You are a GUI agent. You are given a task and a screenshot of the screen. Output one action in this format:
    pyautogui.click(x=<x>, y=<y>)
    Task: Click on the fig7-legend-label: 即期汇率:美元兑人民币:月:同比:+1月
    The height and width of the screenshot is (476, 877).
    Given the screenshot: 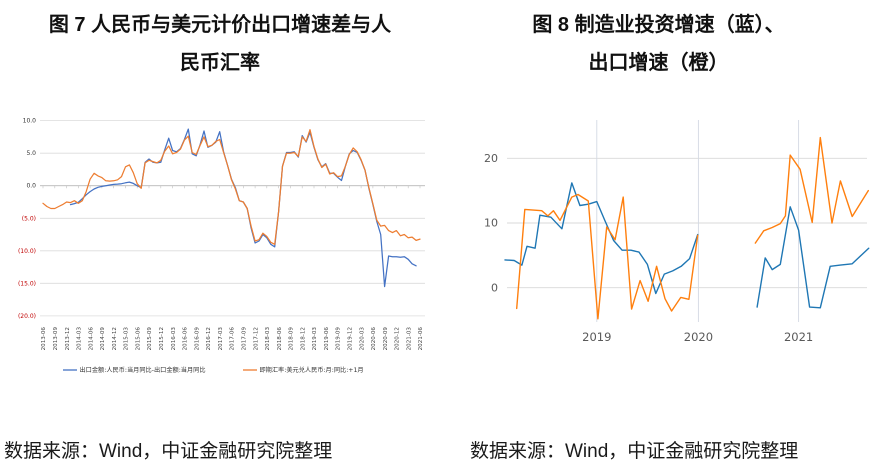 What is the action you would take?
    pyautogui.click(x=312, y=370)
    